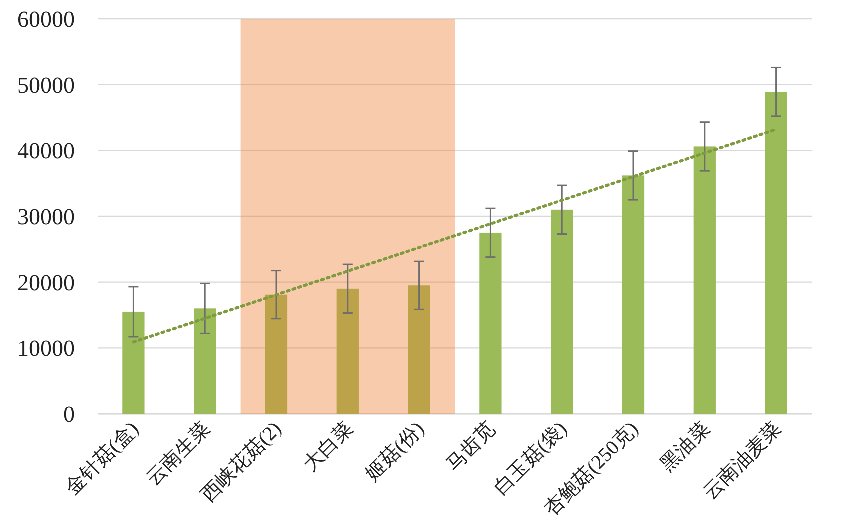 This screenshot has height=528, width=845. I want to click on y-tick-label: 20000, so click(46, 283).